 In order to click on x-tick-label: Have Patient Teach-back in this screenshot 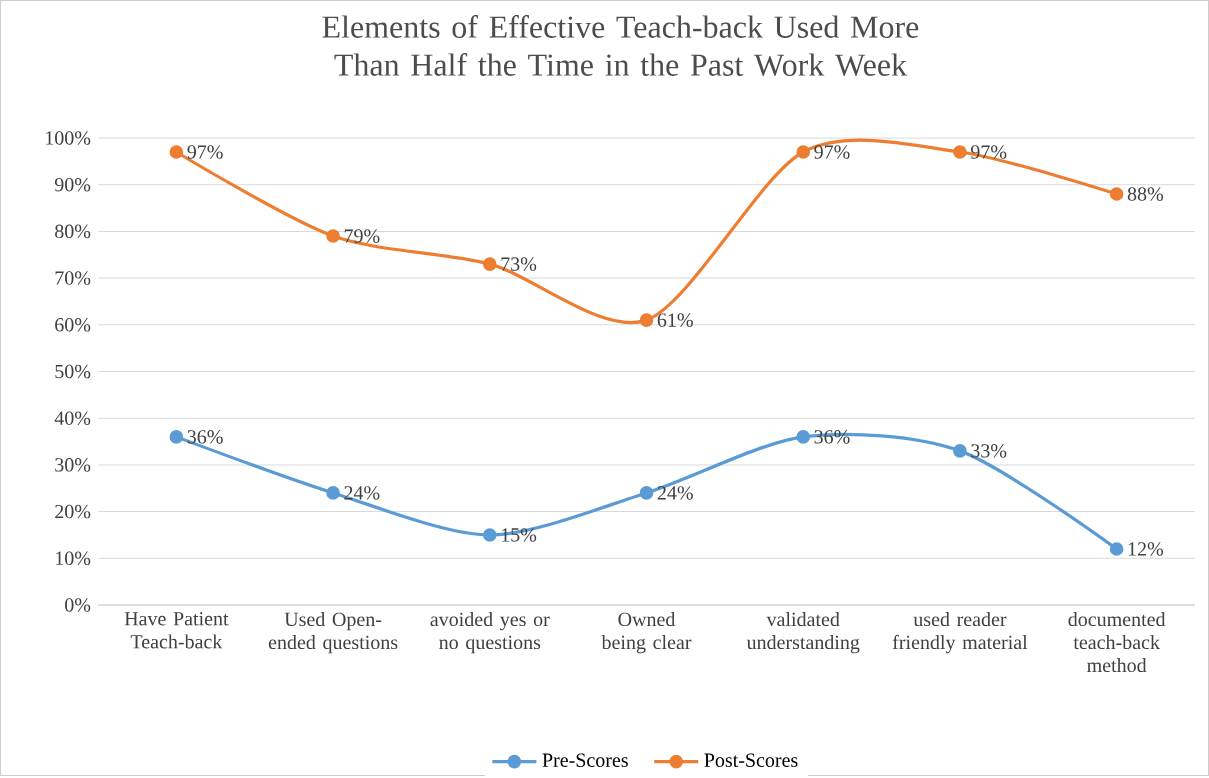, I will do `click(176, 630)`.